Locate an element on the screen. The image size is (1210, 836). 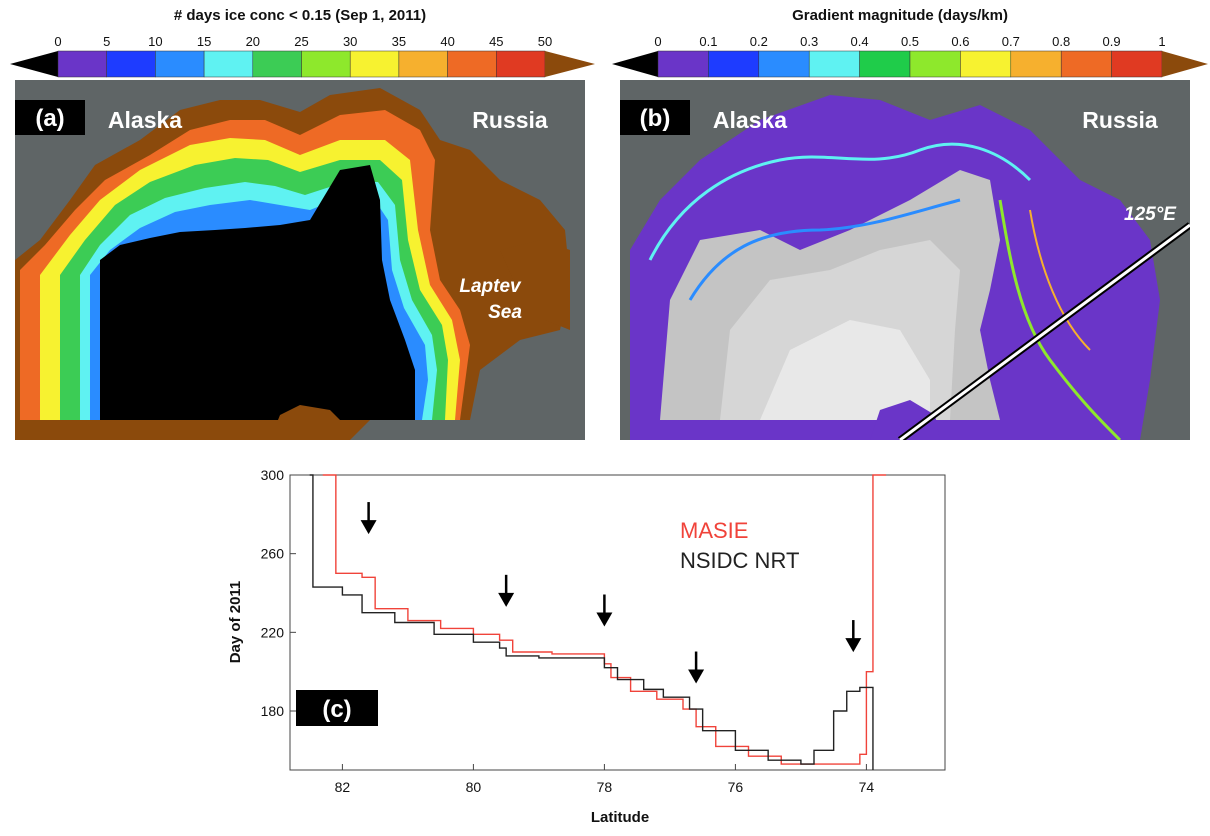
map-a-laptev-region is located at coordinates (535, 285).